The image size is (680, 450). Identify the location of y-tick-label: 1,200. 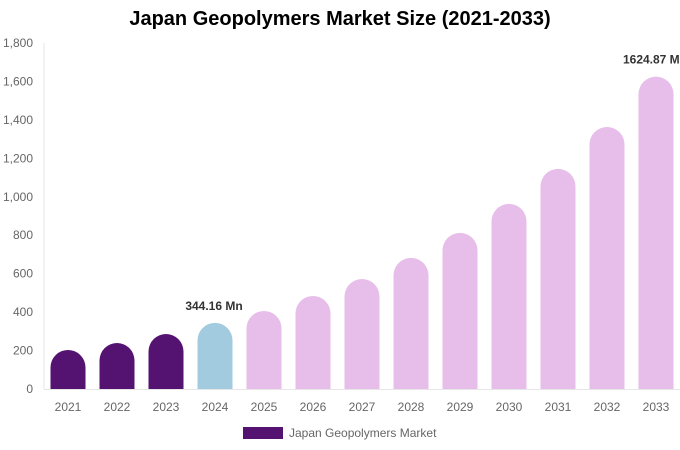
(18, 158).